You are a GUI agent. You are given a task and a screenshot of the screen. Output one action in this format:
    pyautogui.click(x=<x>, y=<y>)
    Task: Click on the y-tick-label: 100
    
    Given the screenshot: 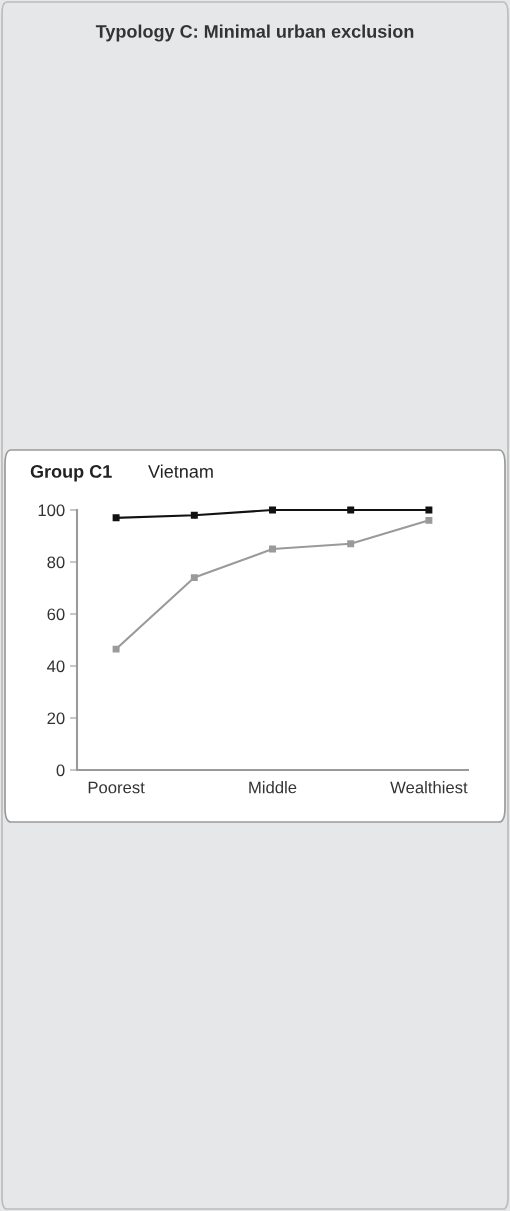 What is the action you would take?
    pyautogui.click(x=51, y=510)
    